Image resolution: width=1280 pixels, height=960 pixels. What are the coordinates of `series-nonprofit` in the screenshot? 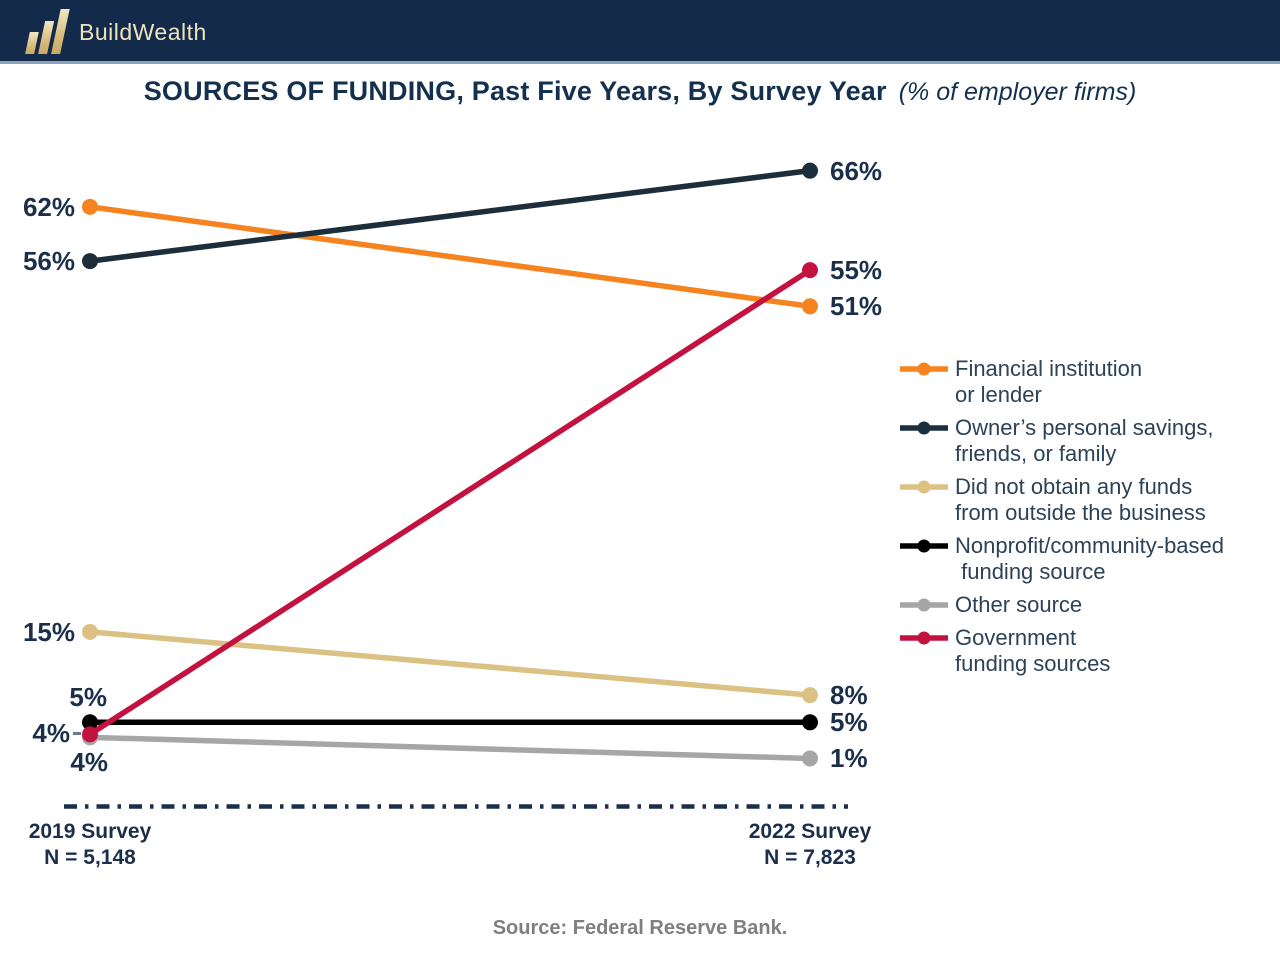 It's located at (450, 722).